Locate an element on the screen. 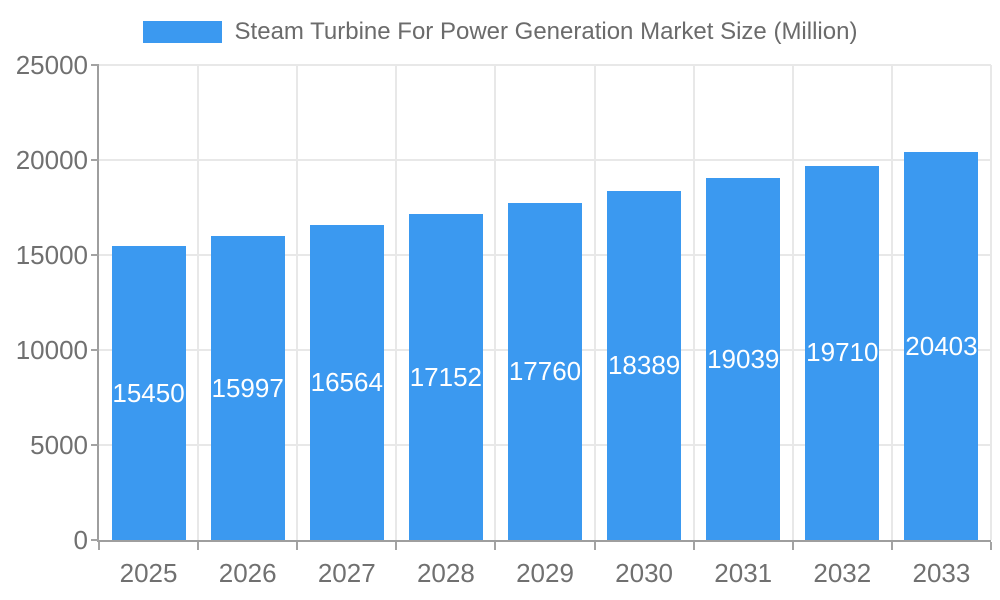 This screenshot has width=1000, height=600. bar-value-label: 19710 is located at coordinates (842, 352).